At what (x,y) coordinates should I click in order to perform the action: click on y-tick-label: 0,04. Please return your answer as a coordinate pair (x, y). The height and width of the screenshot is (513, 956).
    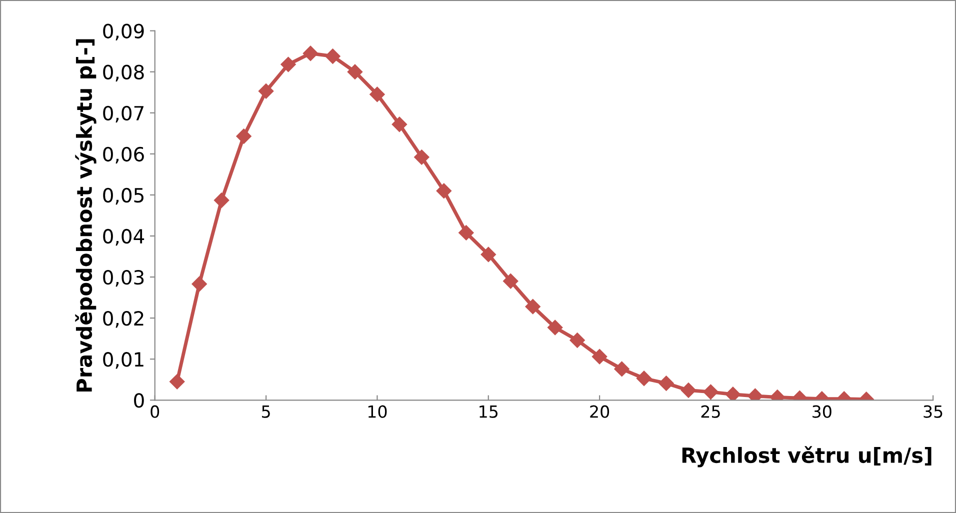
    Looking at the image, I should click on (123, 237).